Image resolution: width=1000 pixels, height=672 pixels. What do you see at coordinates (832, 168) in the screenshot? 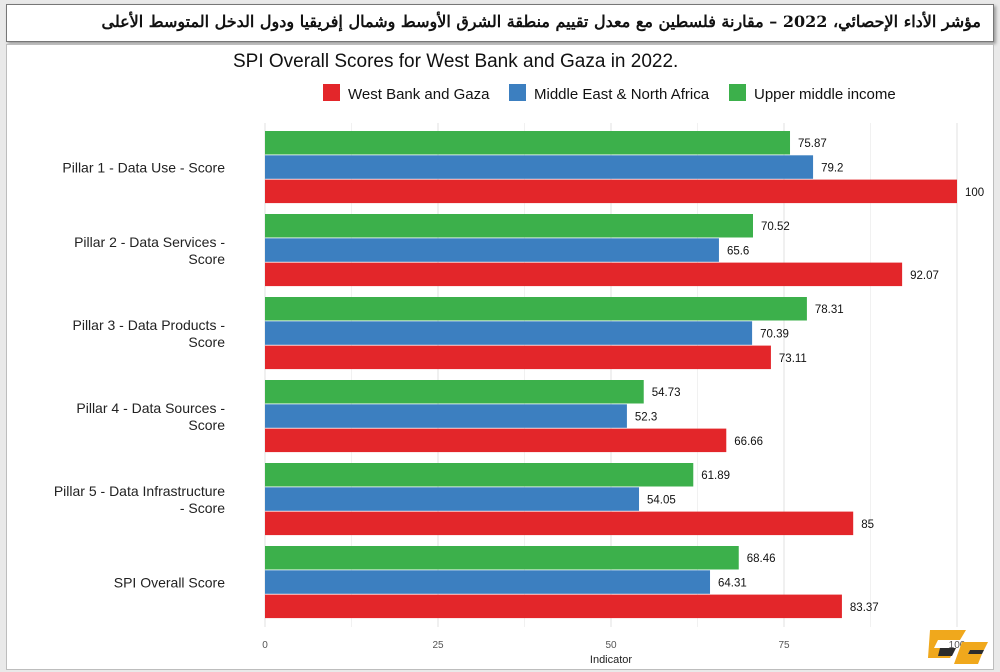
I see `bar-value-label: 79.2` at bounding box center [832, 168].